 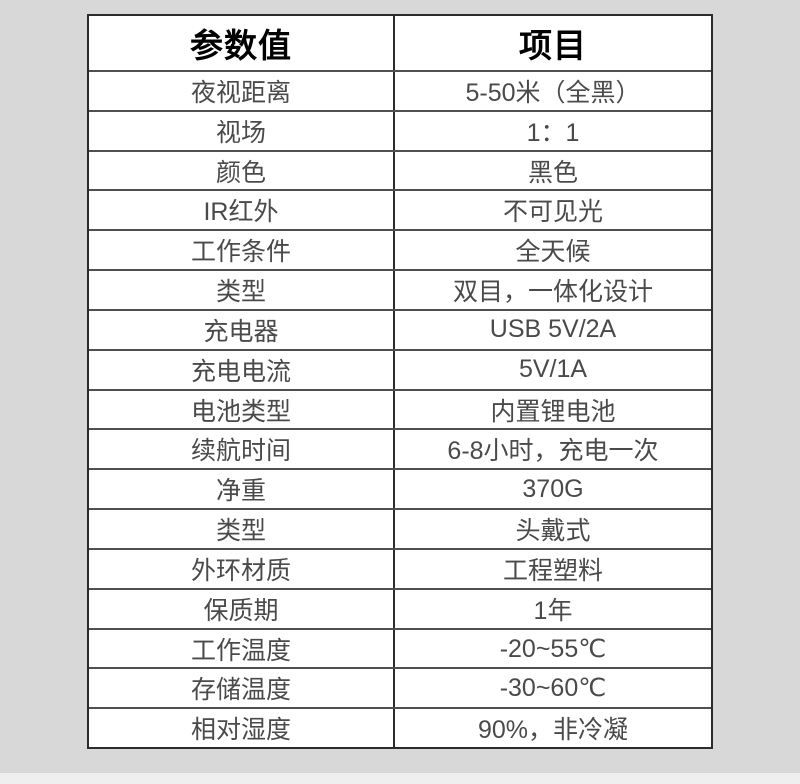 What do you see at coordinates (400, 330) in the screenshot?
I see `table-row: 充电器 USB 5V/2A` at bounding box center [400, 330].